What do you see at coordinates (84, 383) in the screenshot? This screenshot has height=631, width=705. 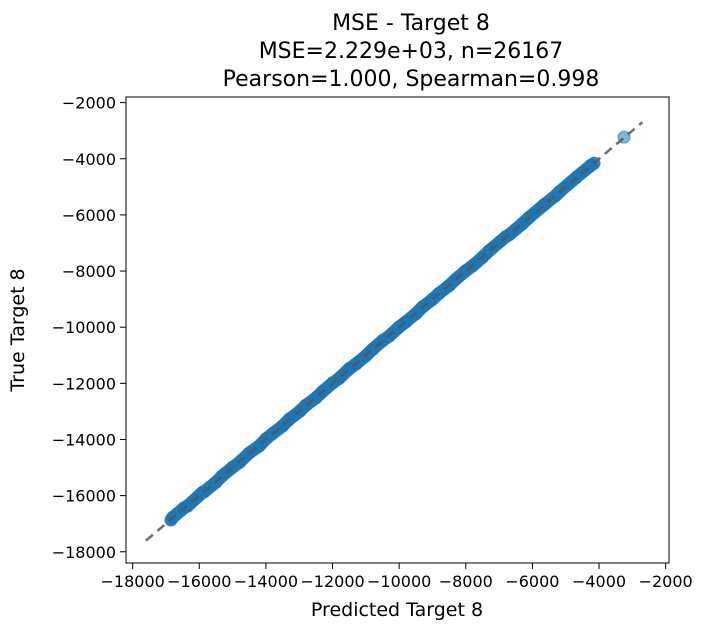 I see `y-tick-label: −12000` at bounding box center [84, 383].